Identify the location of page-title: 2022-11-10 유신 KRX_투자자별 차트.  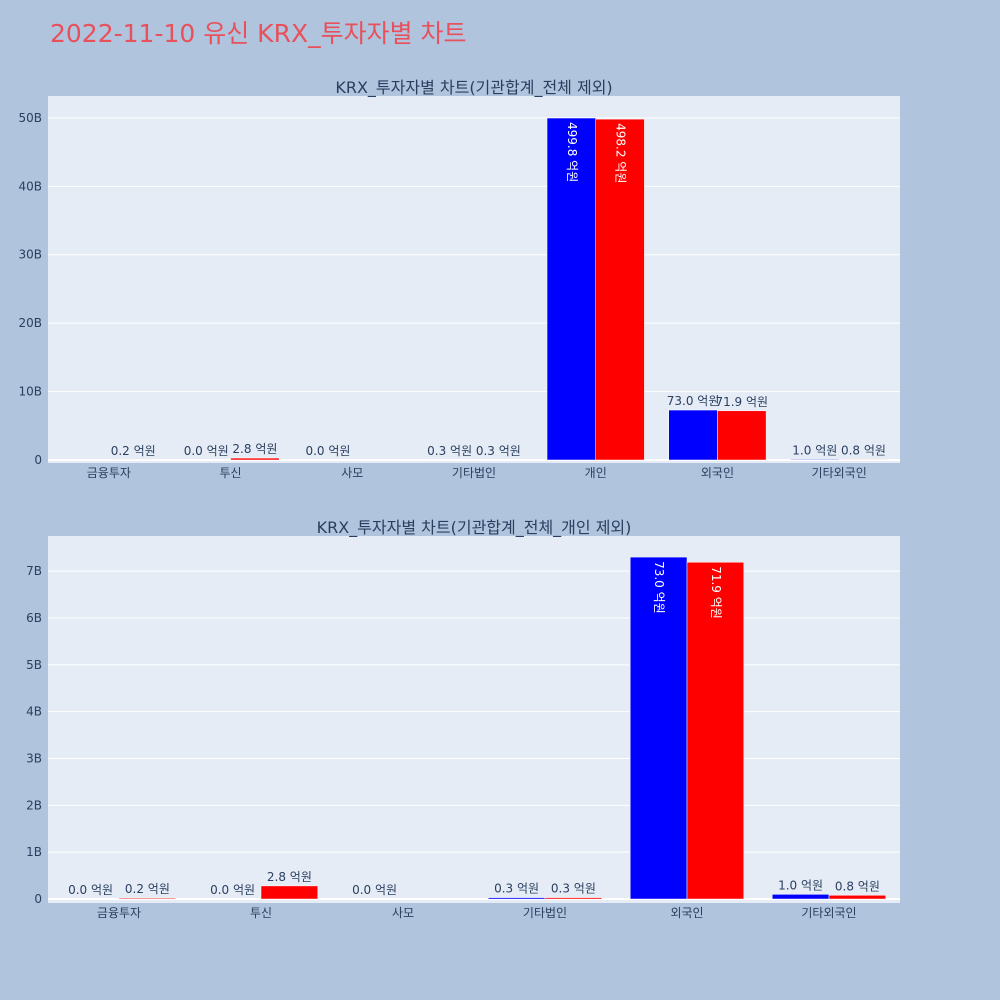
(258, 33).